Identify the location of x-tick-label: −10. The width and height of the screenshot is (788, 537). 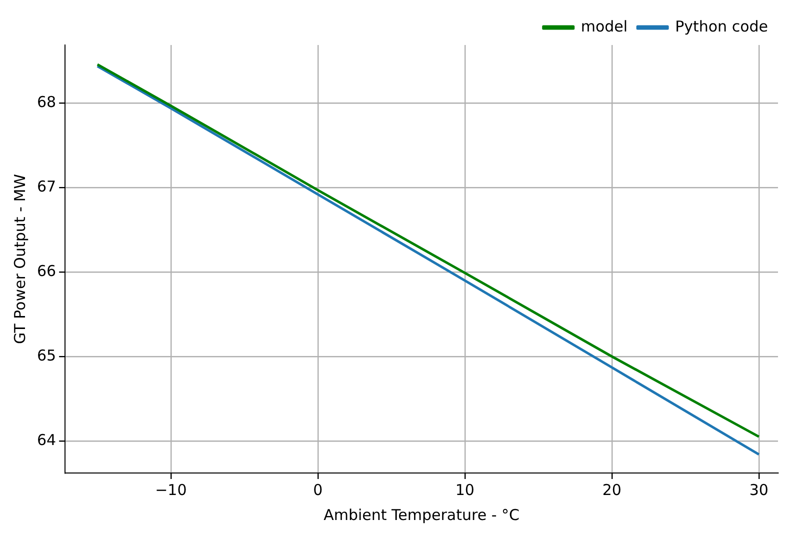
(171, 489).